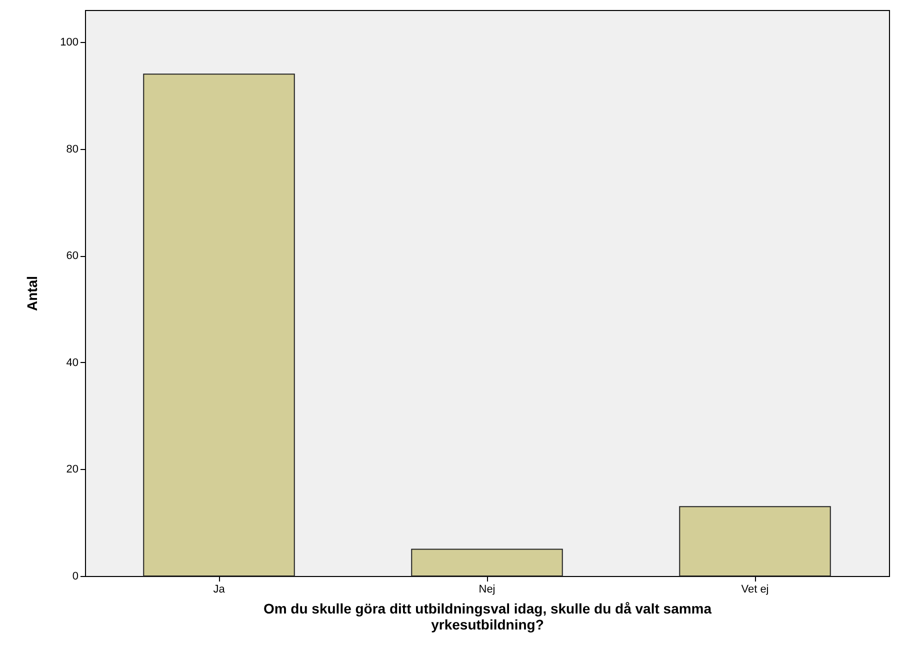 Image resolution: width=899 pixels, height=667 pixels. I want to click on y-tick-label: 60, so click(72, 256).